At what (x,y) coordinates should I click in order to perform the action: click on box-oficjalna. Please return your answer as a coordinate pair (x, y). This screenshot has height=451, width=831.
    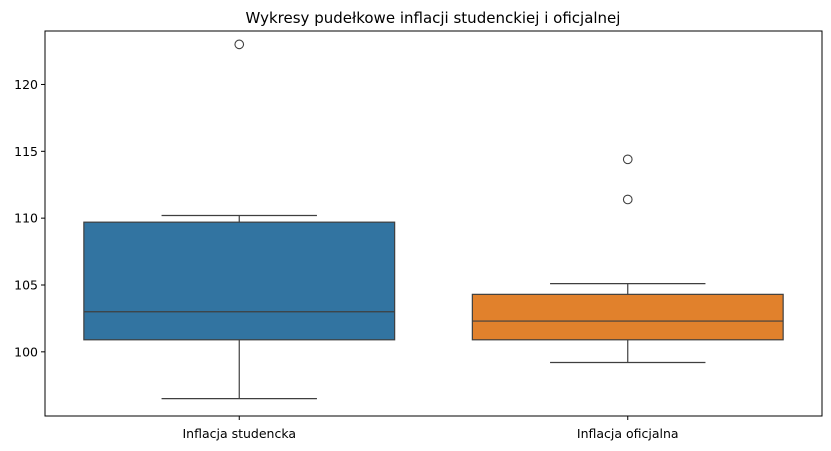
    Looking at the image, I should click on (627, 317).